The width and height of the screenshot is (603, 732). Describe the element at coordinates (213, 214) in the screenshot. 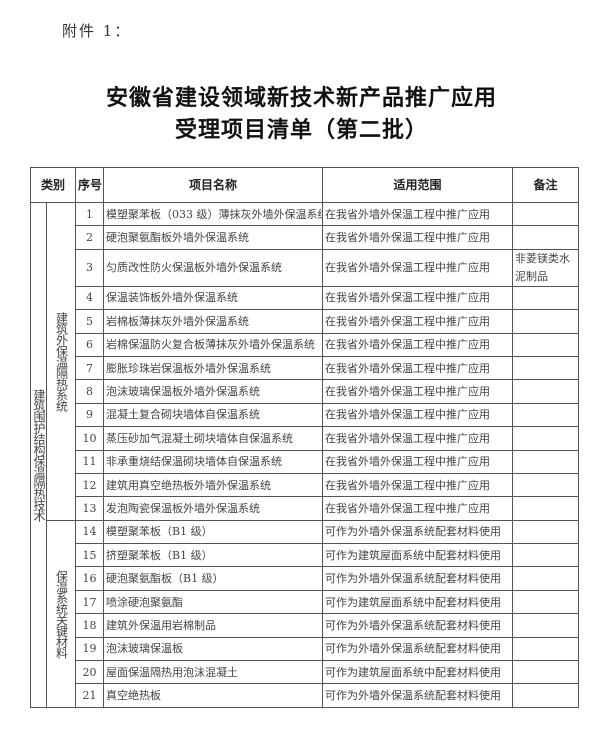

I see `name-cell: 模塑聚苯板（033 级）薄抹灰外墙外保温系统` at that location.